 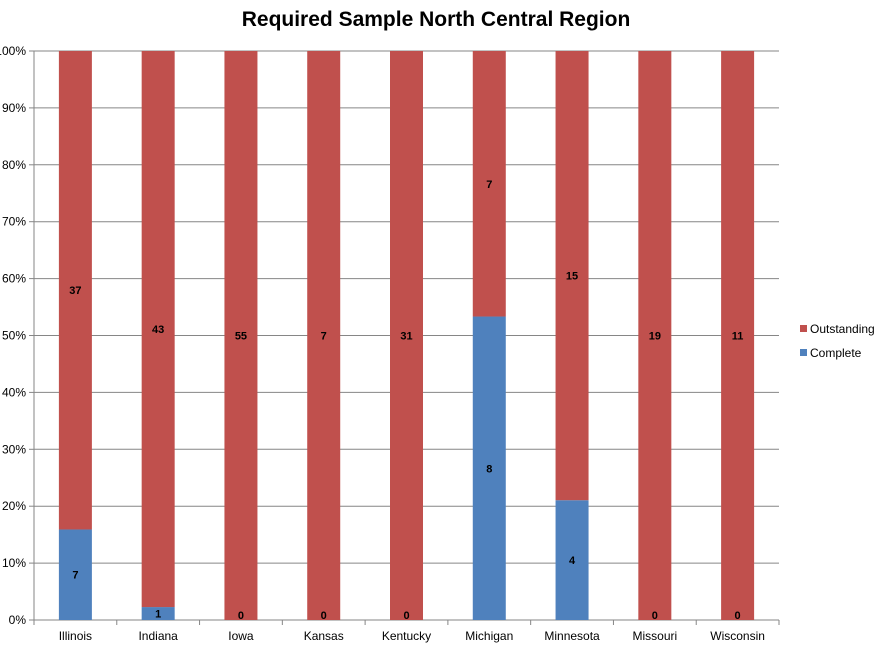 I want to click on bar-michigan-complete, so click(x=489, y=468).